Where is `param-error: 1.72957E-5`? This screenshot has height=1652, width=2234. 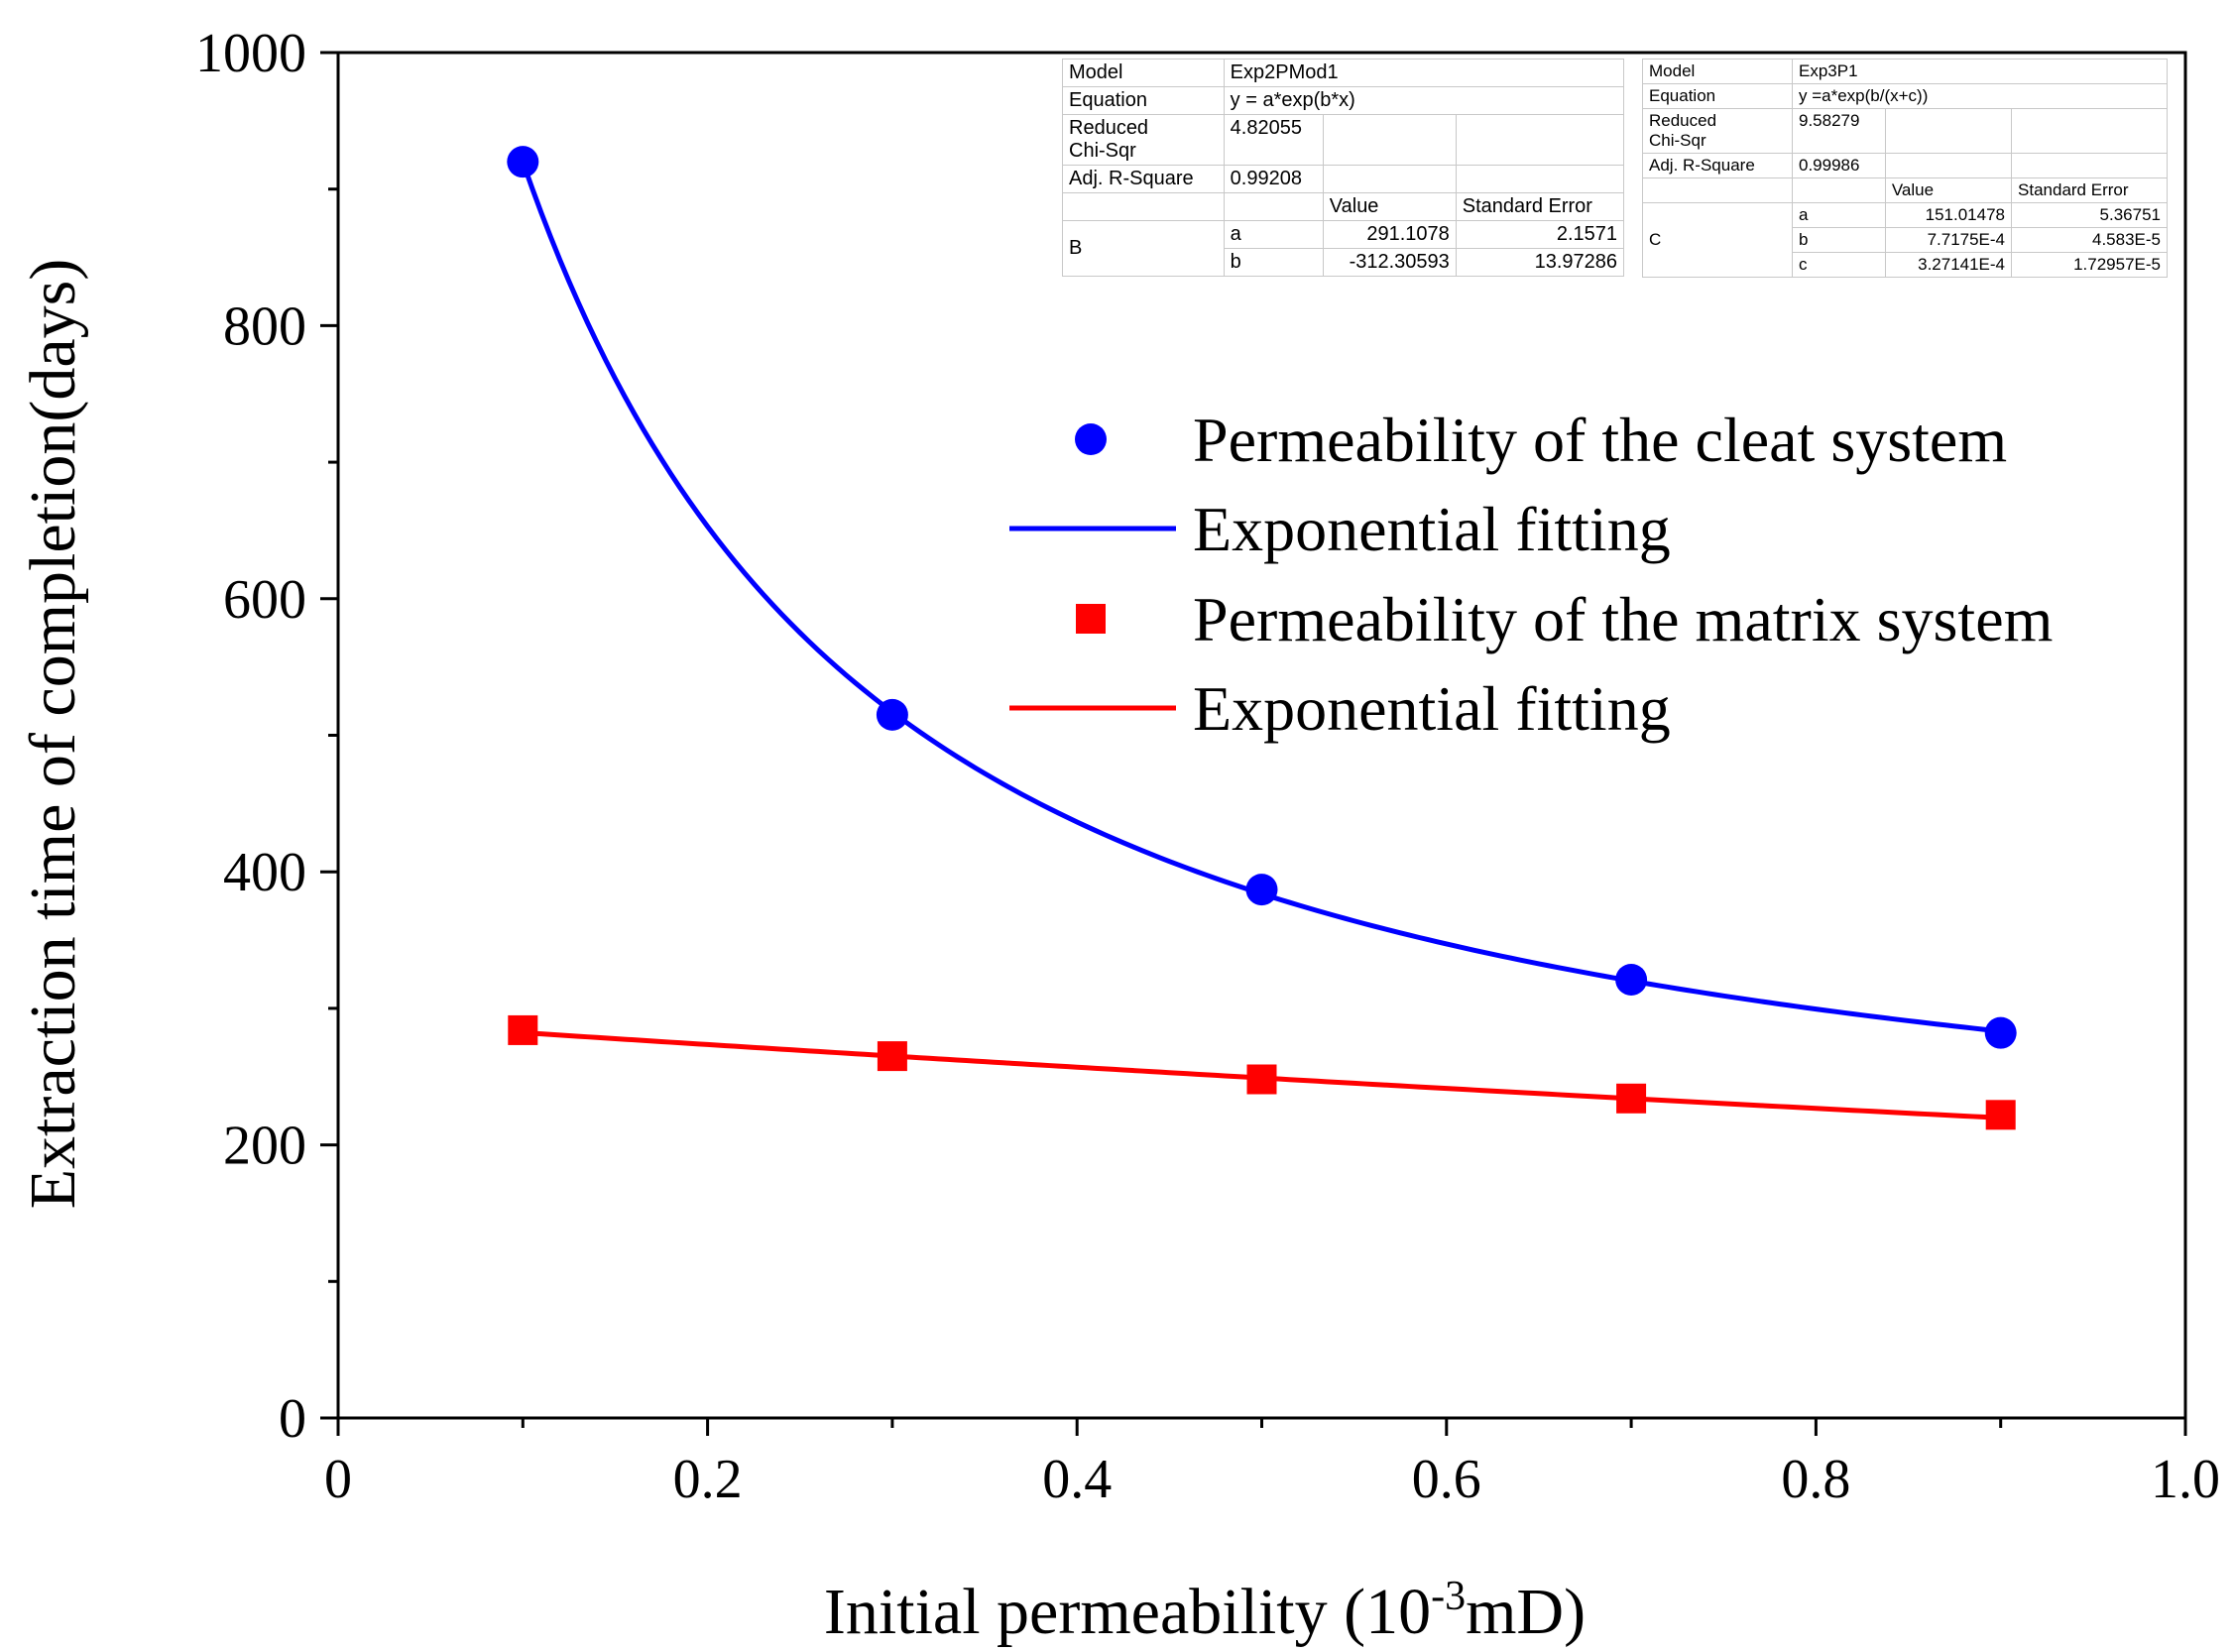
param-error: 1.72957E-5 is located at coordinates (2089, 265).